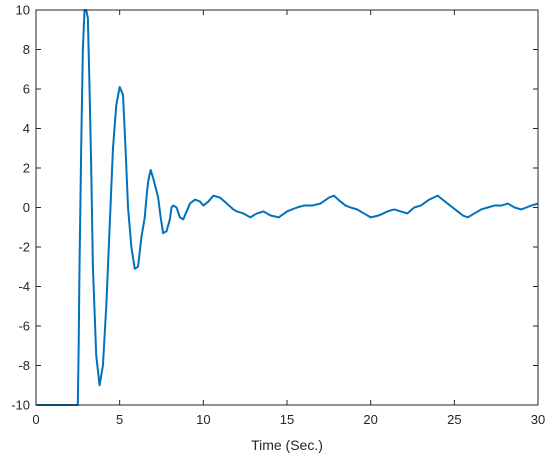 The height and width of the screenshot is (459, 550). Describe the element at coordinates (370, 419) in the screenshot. I see `x-tick-label: 20` at that location.